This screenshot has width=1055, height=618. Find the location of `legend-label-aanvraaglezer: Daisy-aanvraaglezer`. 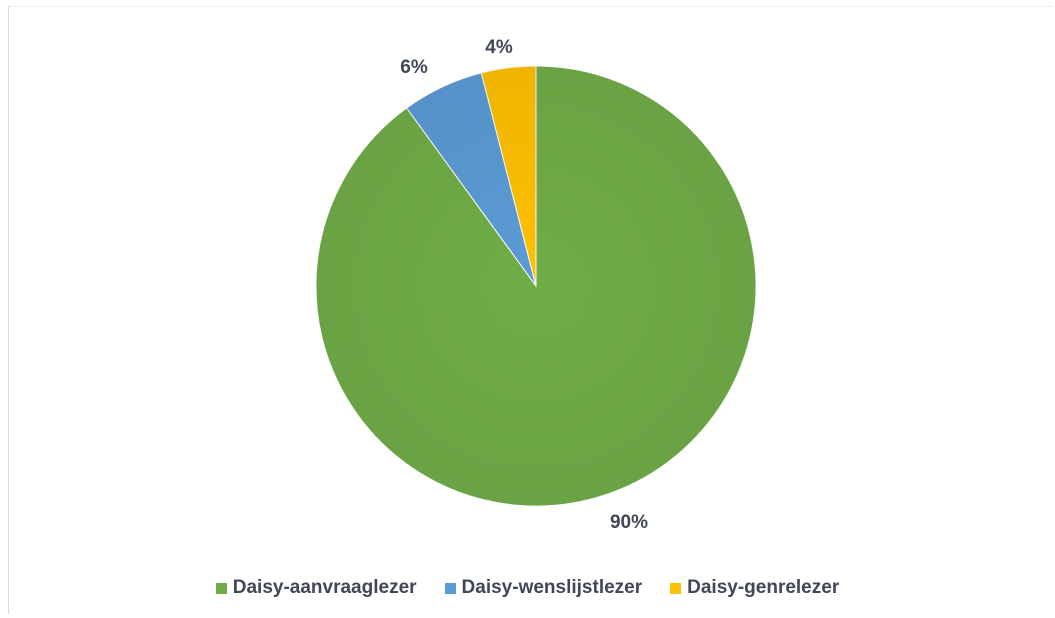

legend-label-aanvraaglezer: Daisy-aanvraaglezer is located at coordinates (324, 587).